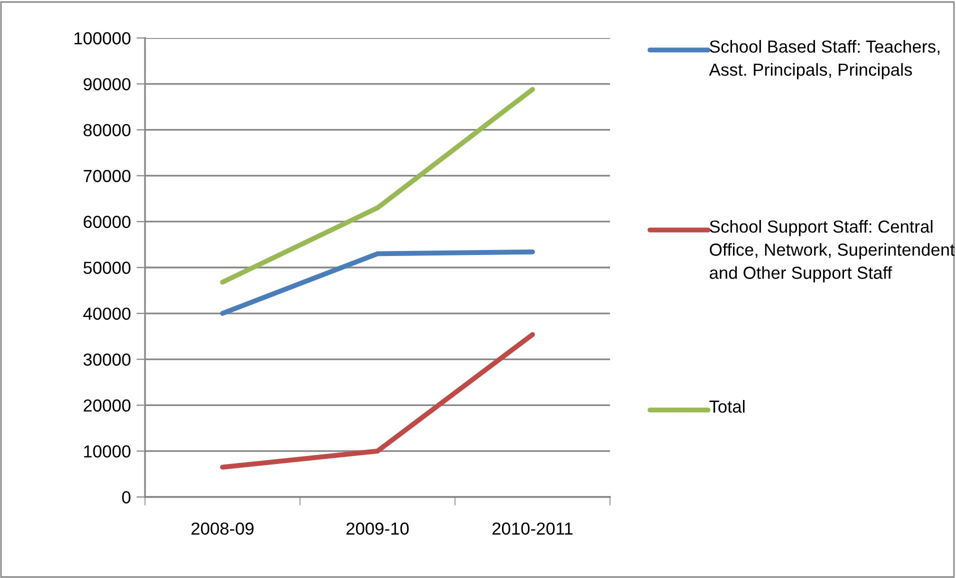  Describe the element at coordinates (223, 528) in the screenshot. I see `x-tick-label: 2008-09` at that location.